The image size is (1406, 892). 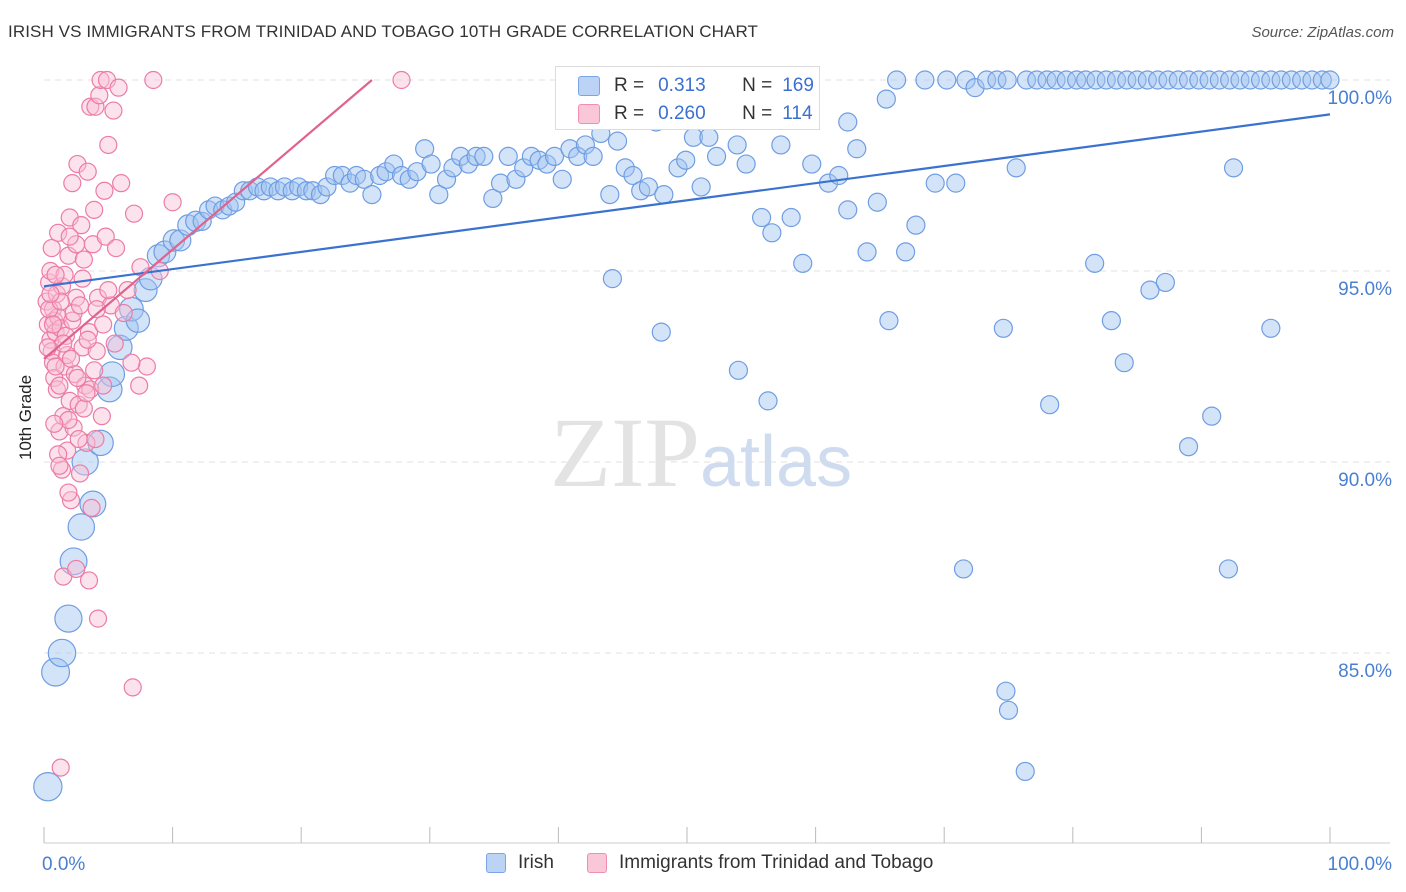 What do you see at coordinates (1365, 480) in the screenshot?
I see `y-tick-label-2: 90.0%` at bounding box center [1365, 480].